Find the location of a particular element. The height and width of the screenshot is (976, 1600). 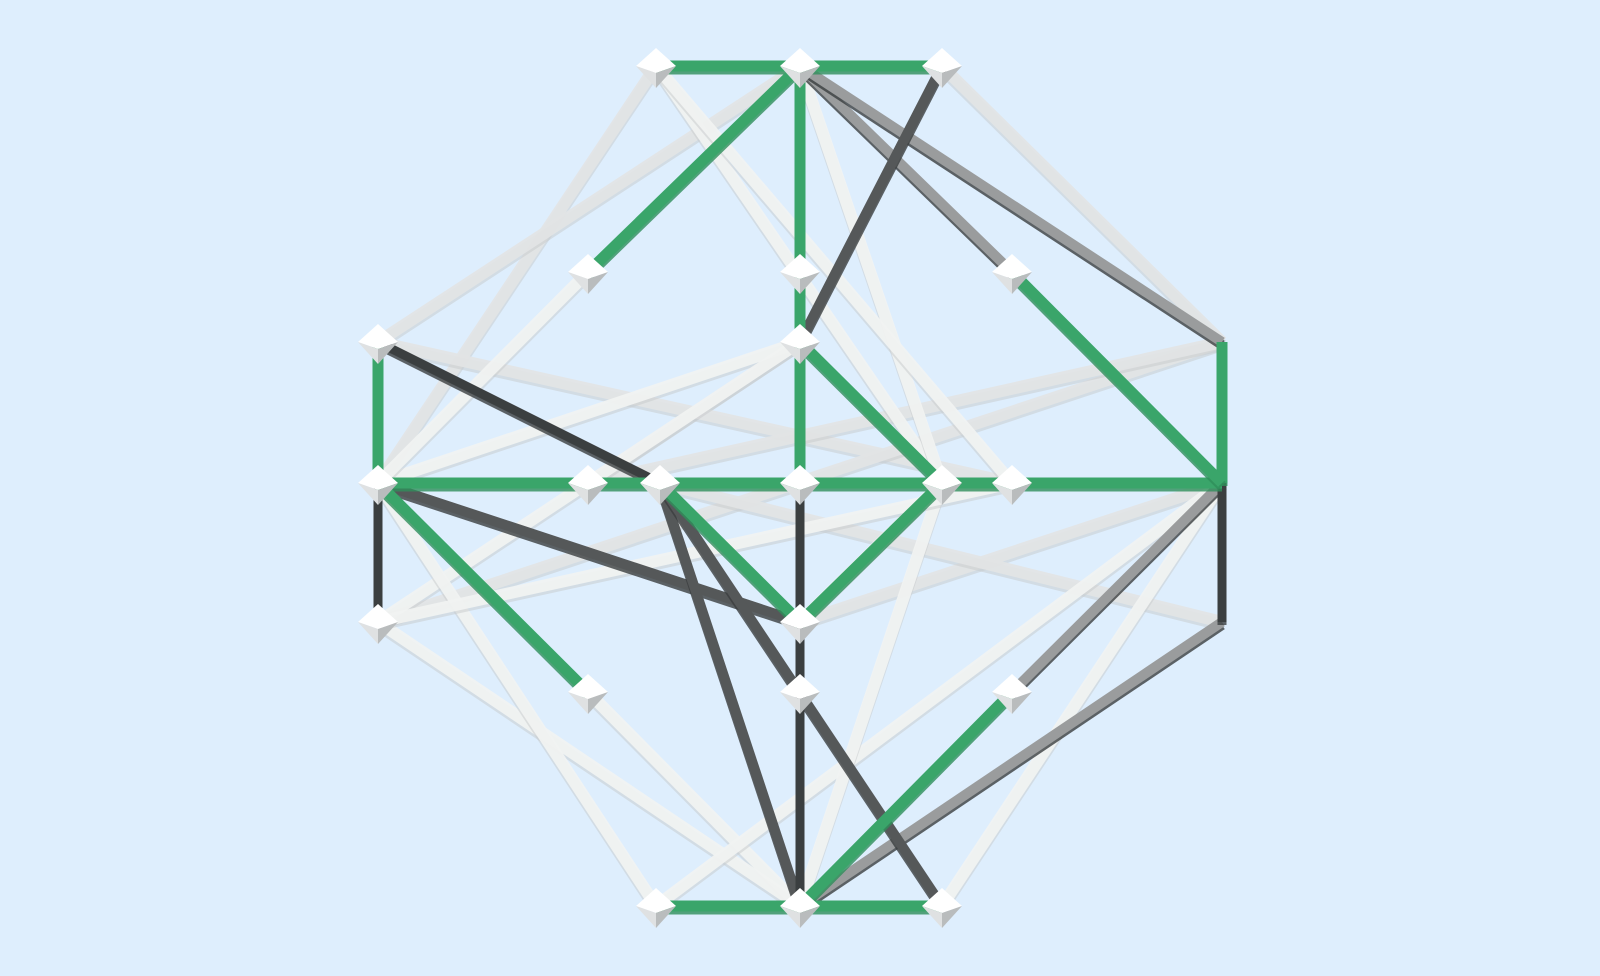

octahedron-node-icon-M5 is located at coordinates (1012, 485).